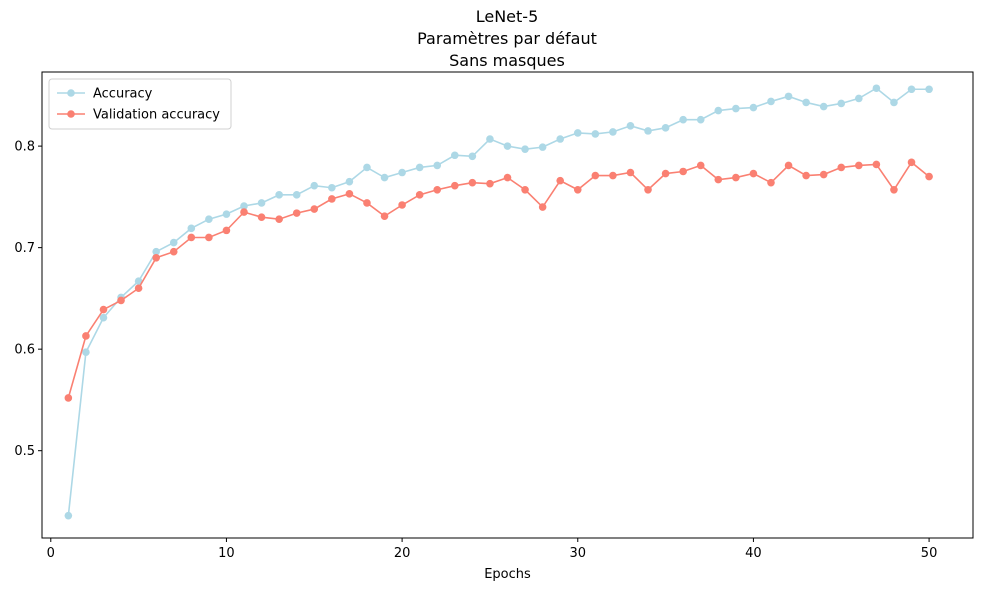 The width and height of the screenshot is (981, 589). Describe the element at coordinates (753, 553) in the screenshot. I see `x-tick-label: 40` at that location.